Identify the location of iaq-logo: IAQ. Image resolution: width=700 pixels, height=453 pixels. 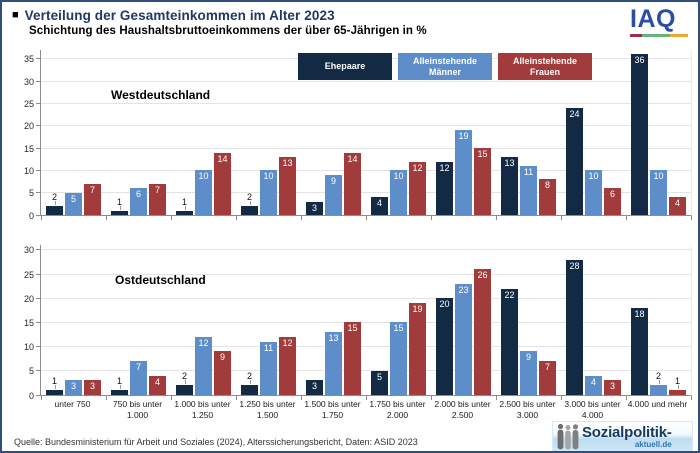
(659, 22).